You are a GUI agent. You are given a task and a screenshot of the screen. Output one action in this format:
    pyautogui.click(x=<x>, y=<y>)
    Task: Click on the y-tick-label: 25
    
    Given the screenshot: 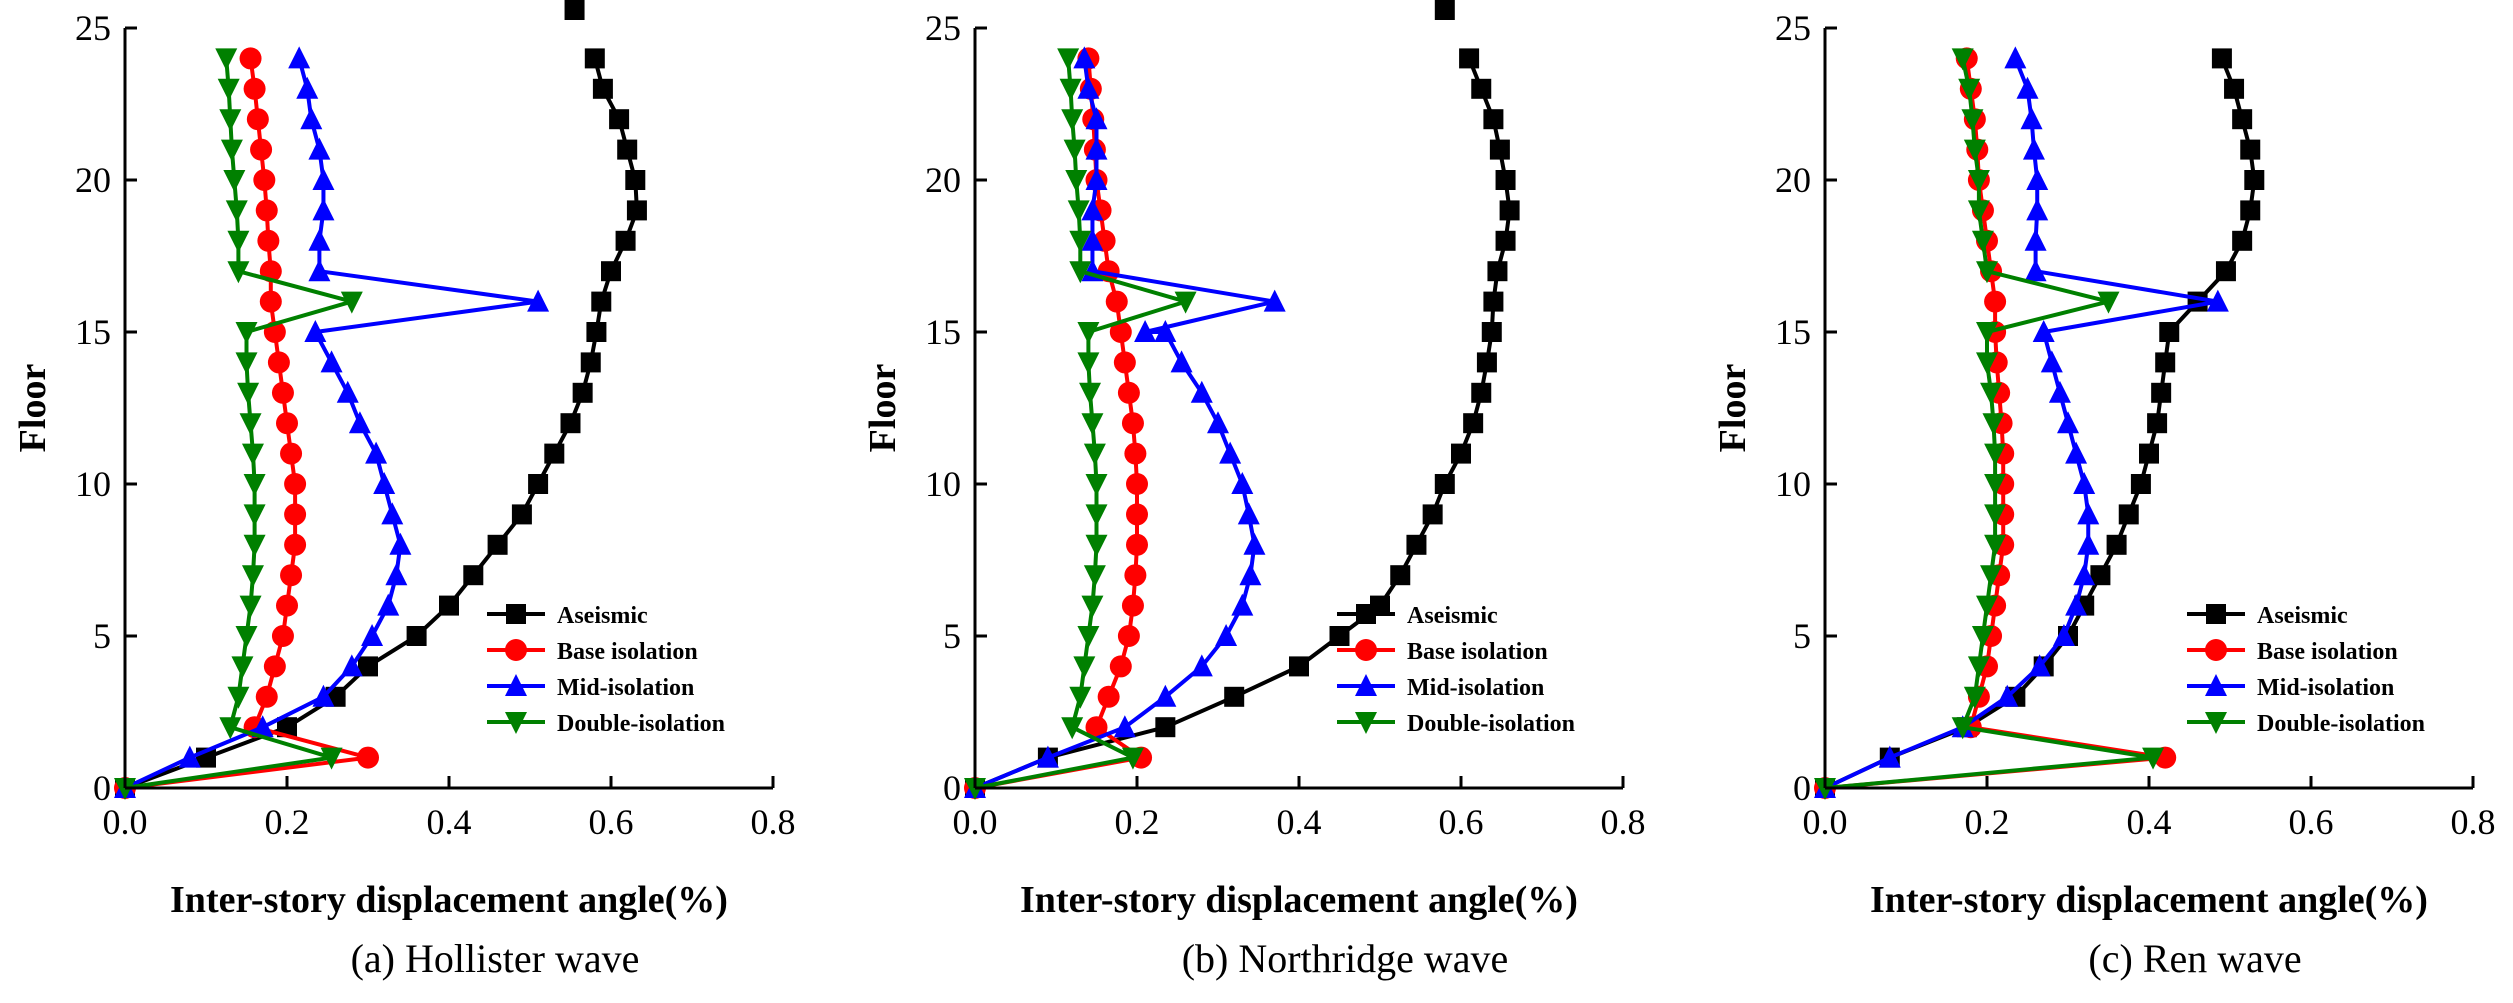 What is the action you would take?
    pyautogui.click(x=943, y=28)
    